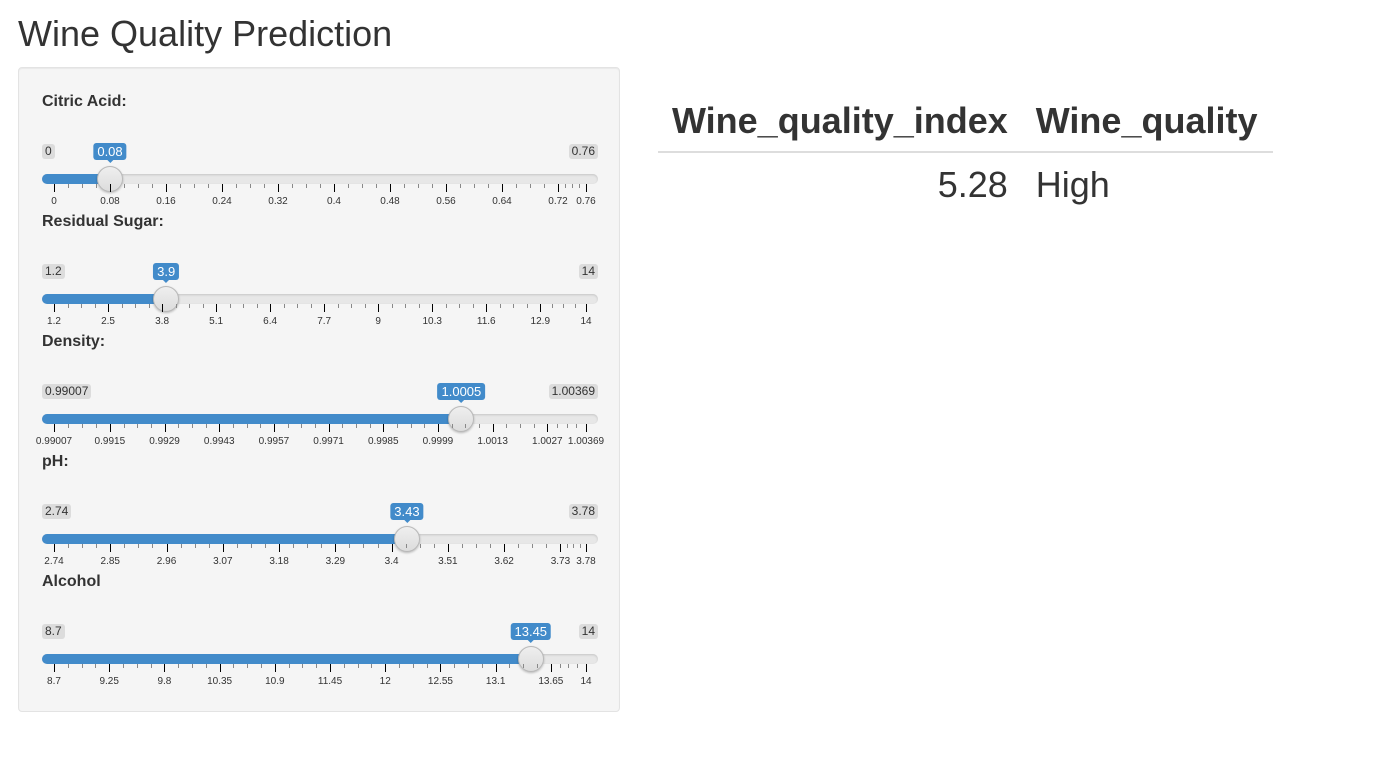  I want to click on slider-value-badge: 0.08, so click(110, 153).